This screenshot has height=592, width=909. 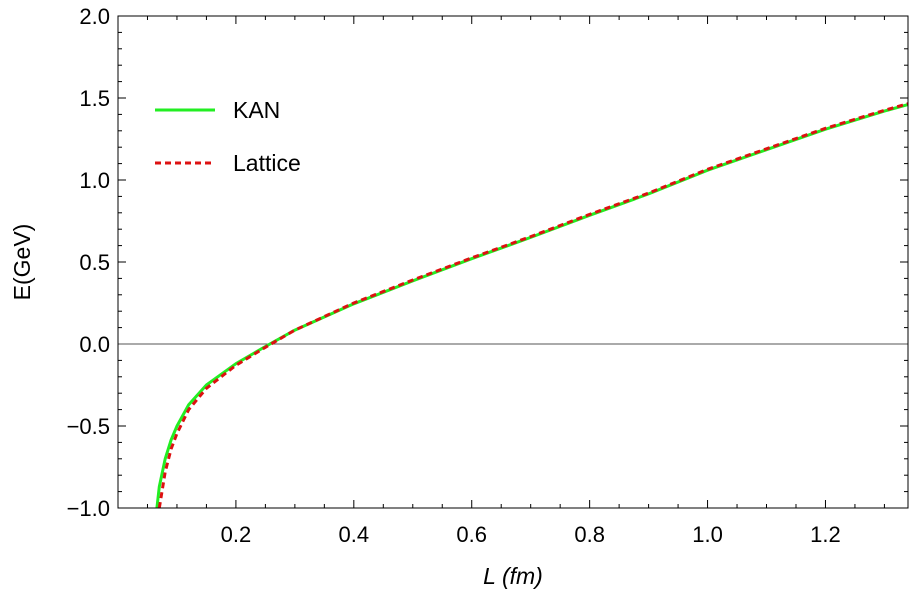 I want to click on x-axis-title: L (fm), so click(x=513, y=576).